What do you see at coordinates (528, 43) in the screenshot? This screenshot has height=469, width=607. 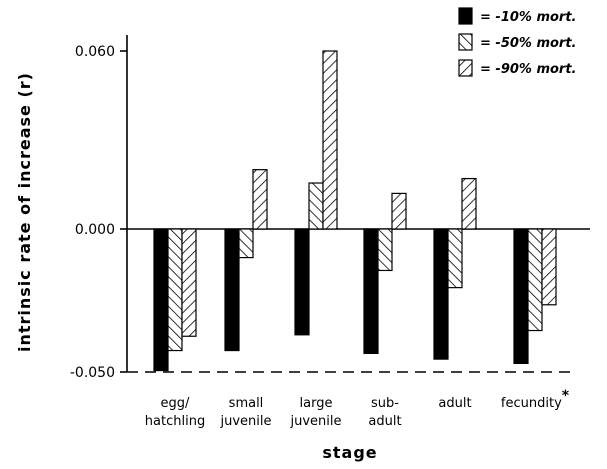 I see `legend-label-2: = -50% mort.` at bounding box center [528, 43].